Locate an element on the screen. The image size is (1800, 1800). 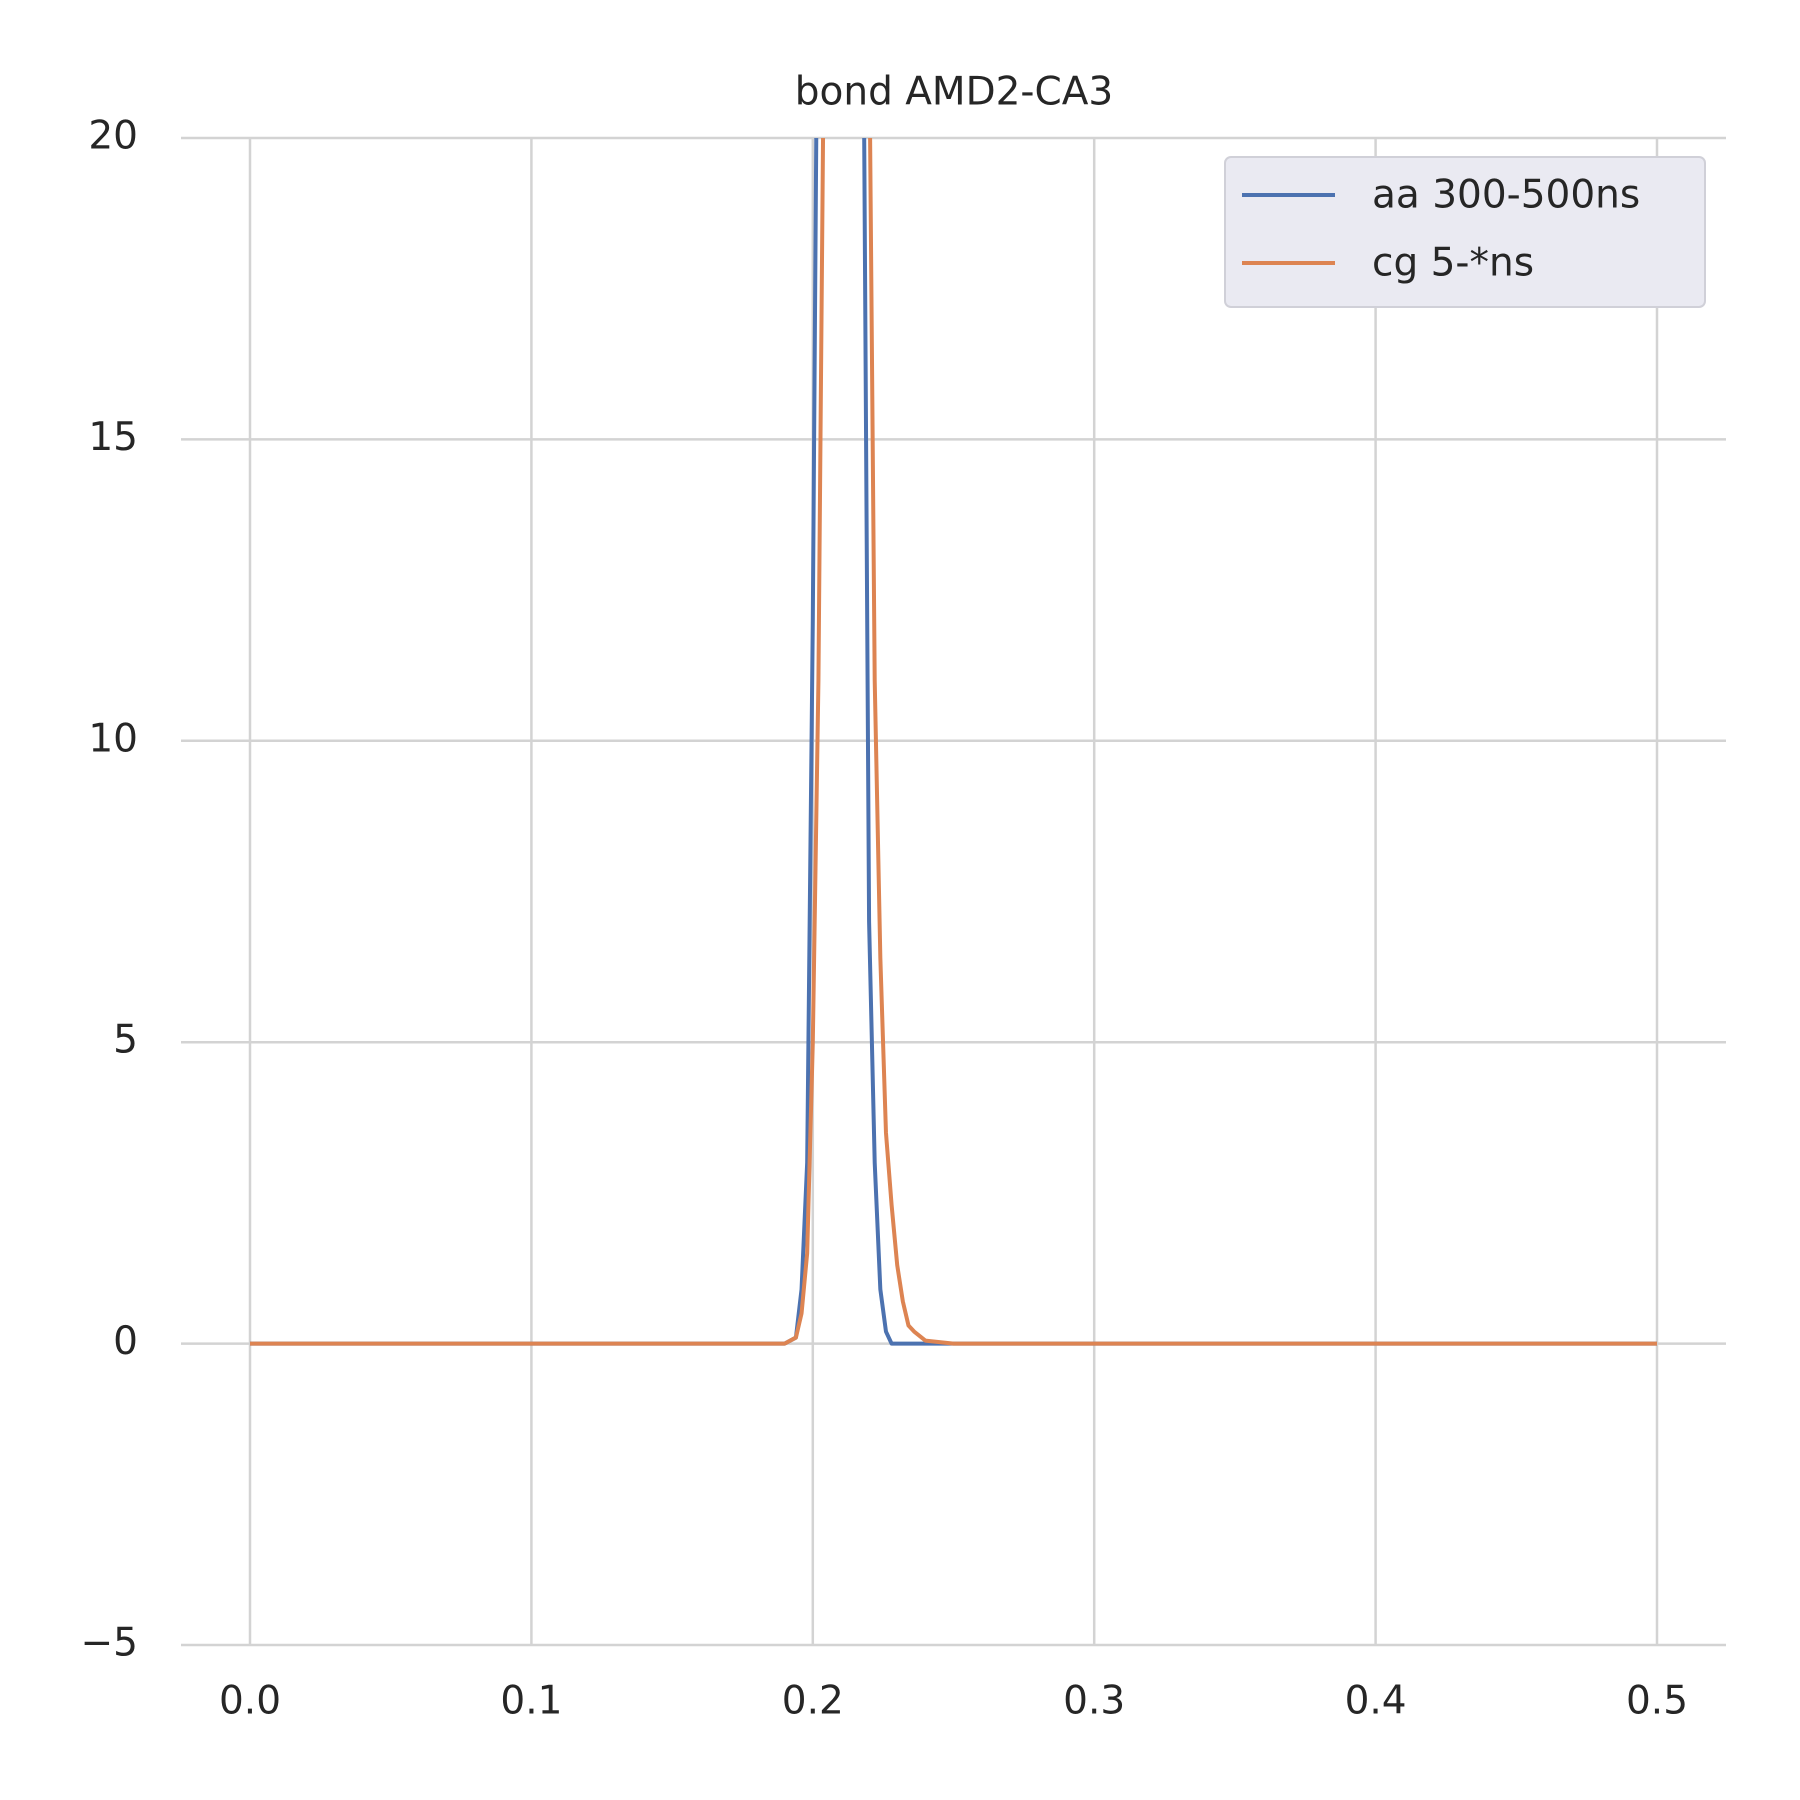
y-tick-label: 15 is located at coordinates (113, 437).